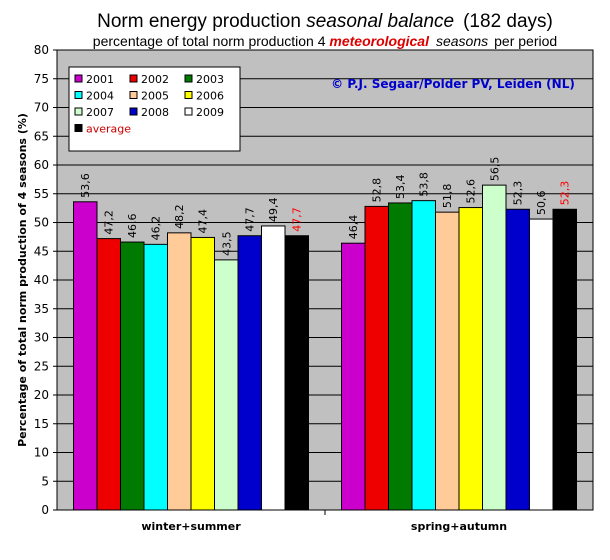 Image resolution: width=610 pixels, height=560 pixels. What do you see at coordinates (447, 196) in the screenshot?
I see `data-label-2005-1: 51,8` at bounding box center [447, 196].